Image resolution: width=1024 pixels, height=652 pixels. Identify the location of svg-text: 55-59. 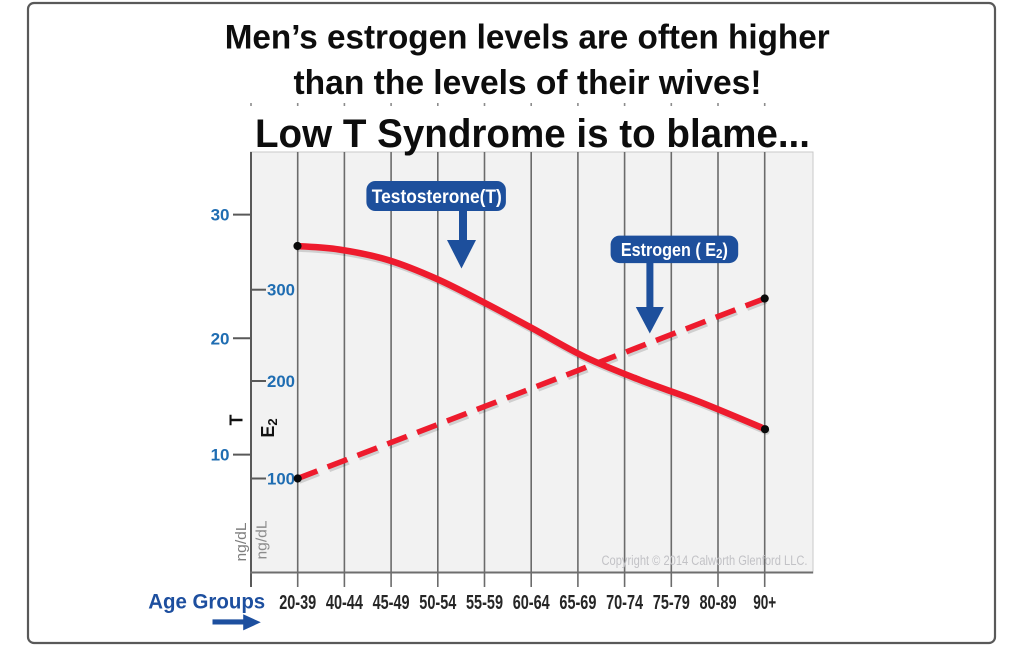
(484, 603).